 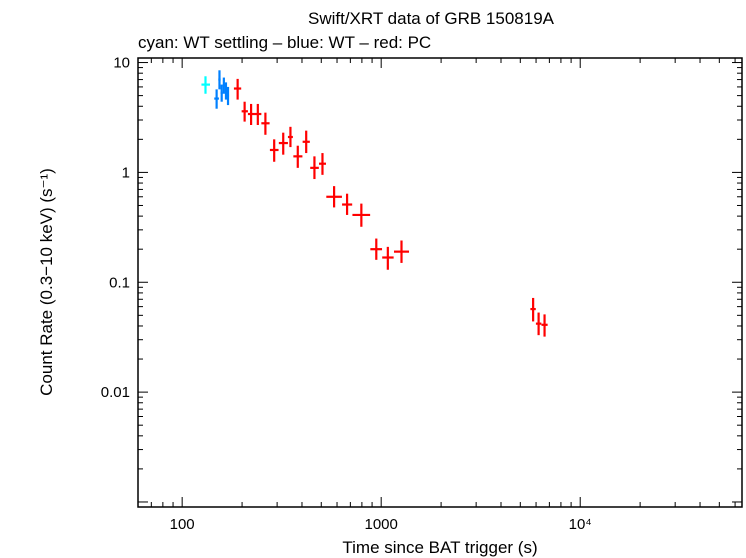 I want to click on series-wt-settling, so click(x=205, y=85).